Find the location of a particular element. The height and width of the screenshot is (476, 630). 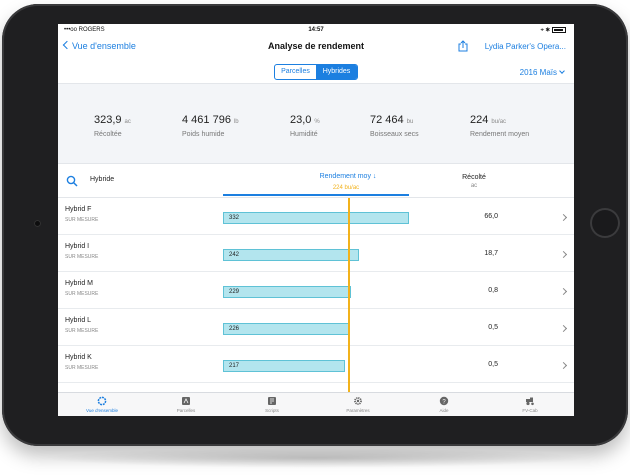

tab-settings: Paramètres is located at coordinates (358, 404).